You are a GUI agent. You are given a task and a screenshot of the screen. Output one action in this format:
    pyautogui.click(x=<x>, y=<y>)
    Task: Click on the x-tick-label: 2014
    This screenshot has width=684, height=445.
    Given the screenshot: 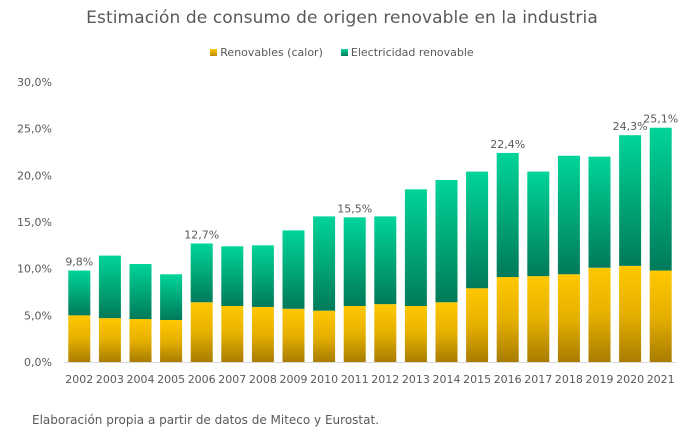 What is the action you would take?
    pyautogui.click(x=447, y=379)
    